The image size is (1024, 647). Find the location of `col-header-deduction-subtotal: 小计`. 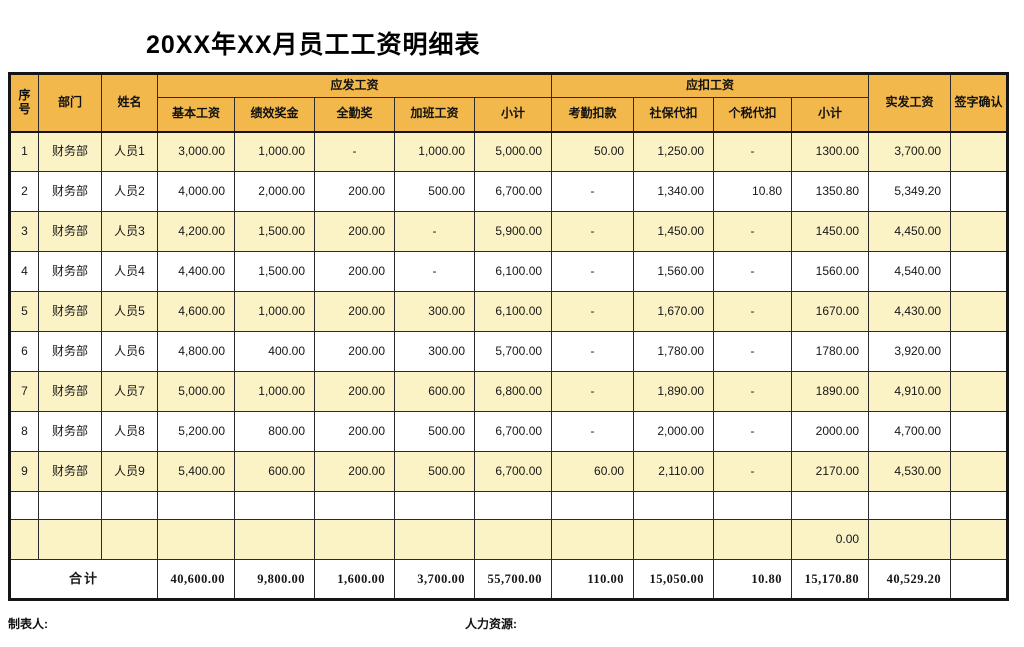

col-header-deduction-subtotal: 小计 is located at coordinates (830, 114).